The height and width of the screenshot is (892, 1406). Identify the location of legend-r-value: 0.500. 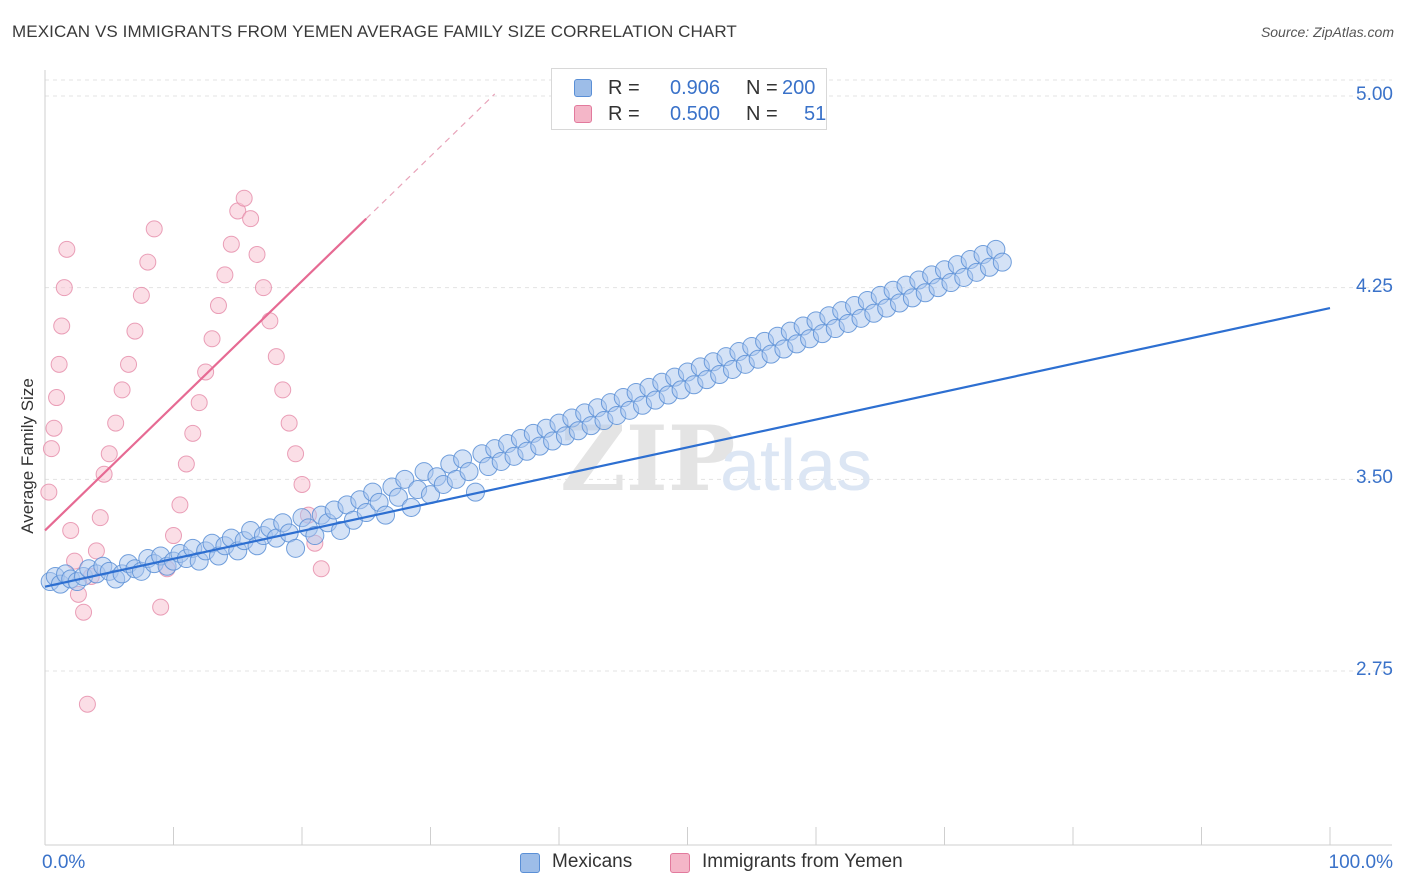
(695, 114).